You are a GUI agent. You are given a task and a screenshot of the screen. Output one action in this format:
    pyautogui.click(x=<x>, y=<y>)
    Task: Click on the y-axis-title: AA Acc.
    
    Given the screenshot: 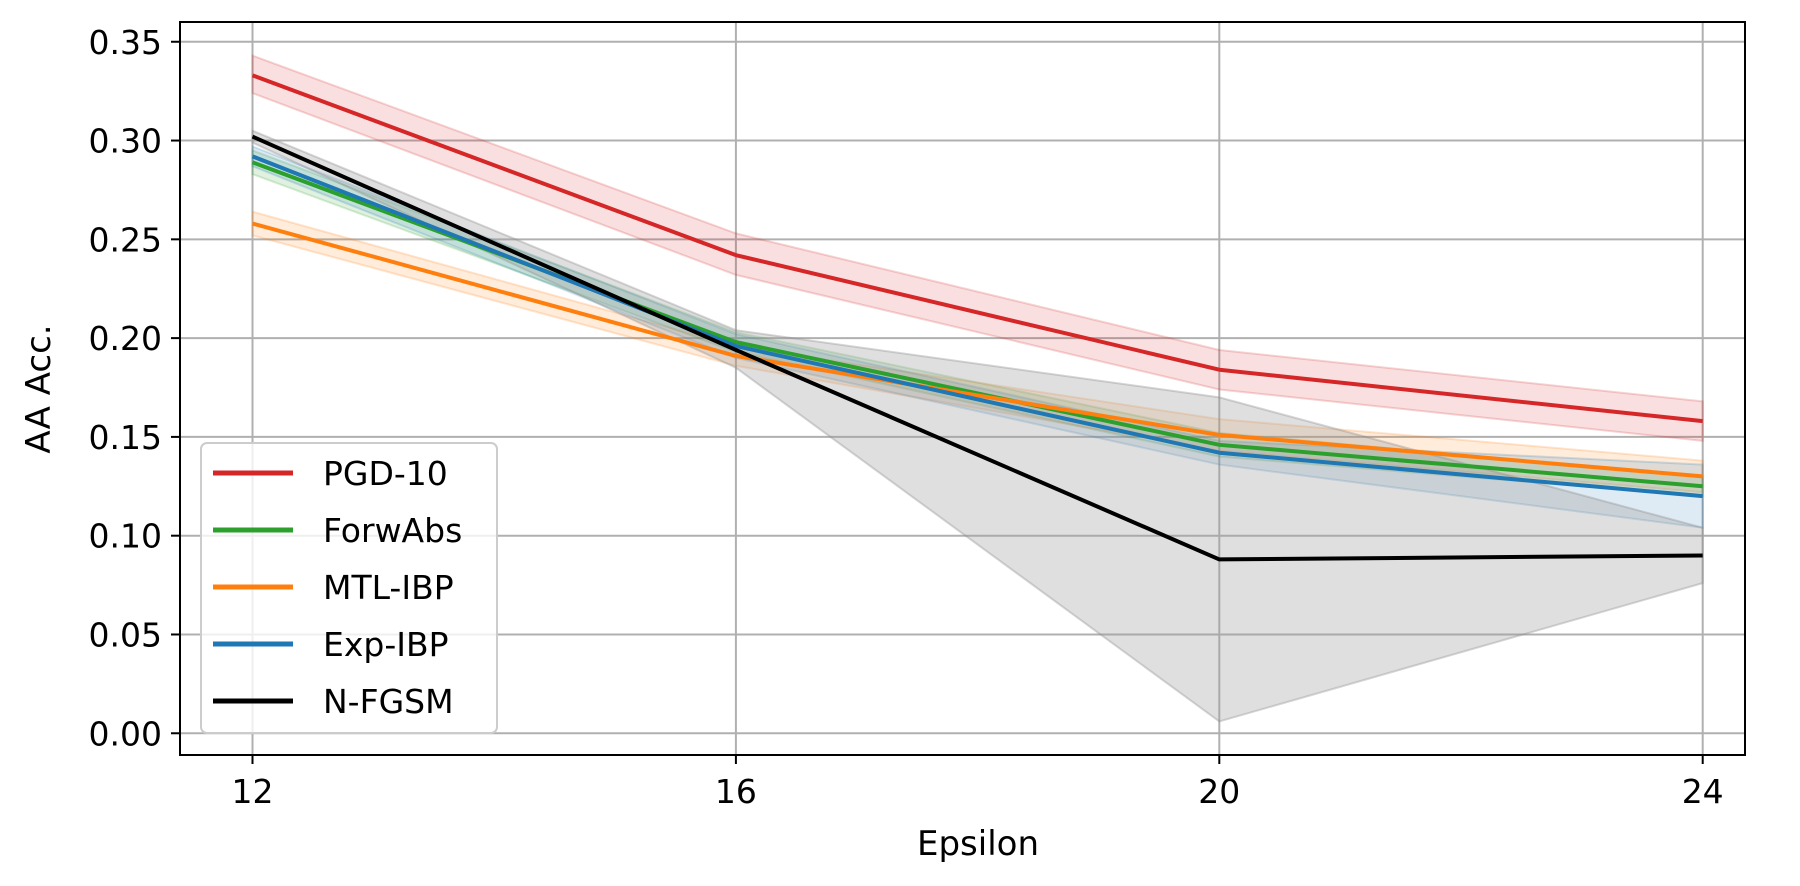 What is the action you would take?
    pyautogui.click(x=39, y=388)
    